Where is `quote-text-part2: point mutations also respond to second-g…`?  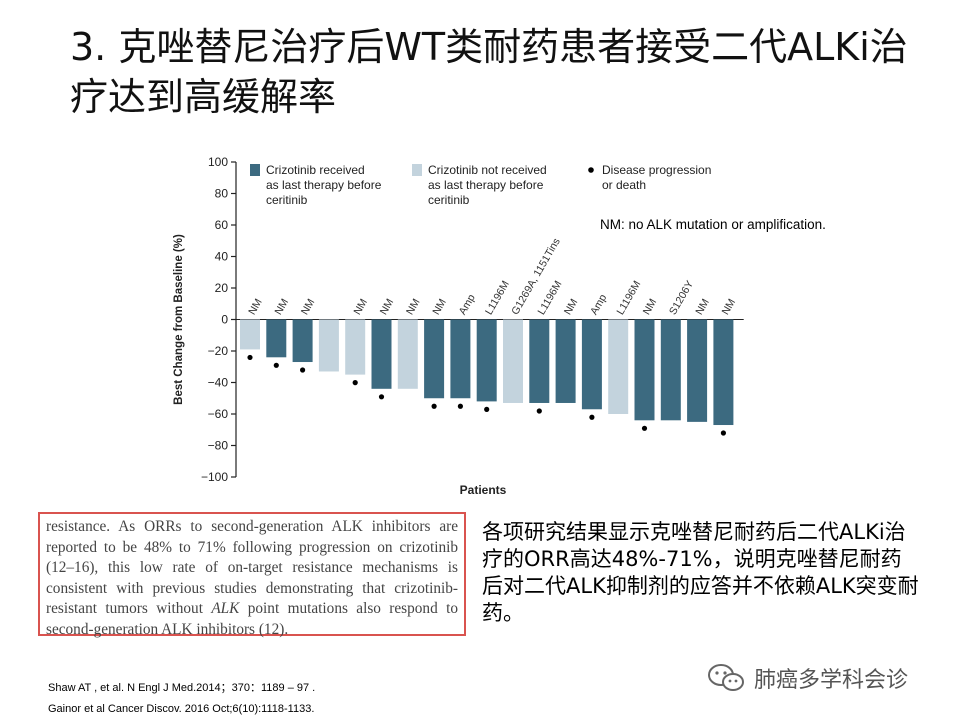
quote-text-part2: point mutations also respond to second-g… is located at coordinates (252, 619).